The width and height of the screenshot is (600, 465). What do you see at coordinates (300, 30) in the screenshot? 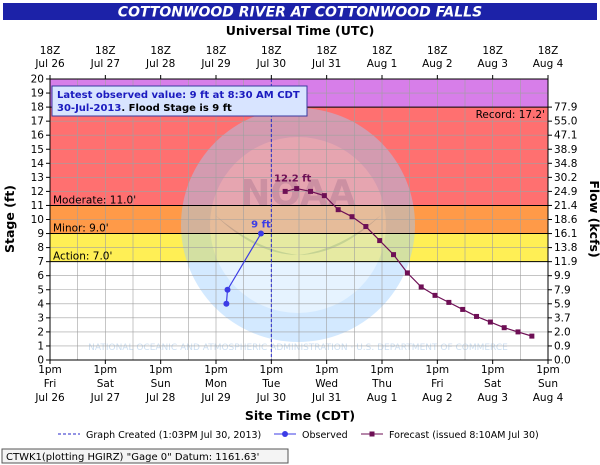
I see `top-axis-label: Universal Time (UTC)` at bounding box center [300, 30].